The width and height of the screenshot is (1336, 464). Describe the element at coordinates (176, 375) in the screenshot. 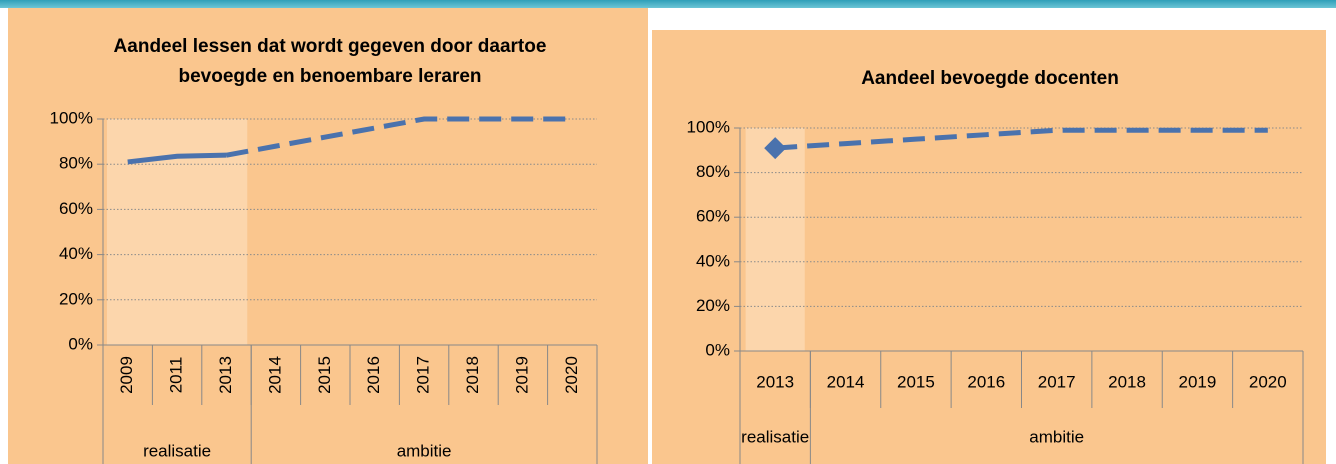

I see `x-tick-label: 2011` at that location.